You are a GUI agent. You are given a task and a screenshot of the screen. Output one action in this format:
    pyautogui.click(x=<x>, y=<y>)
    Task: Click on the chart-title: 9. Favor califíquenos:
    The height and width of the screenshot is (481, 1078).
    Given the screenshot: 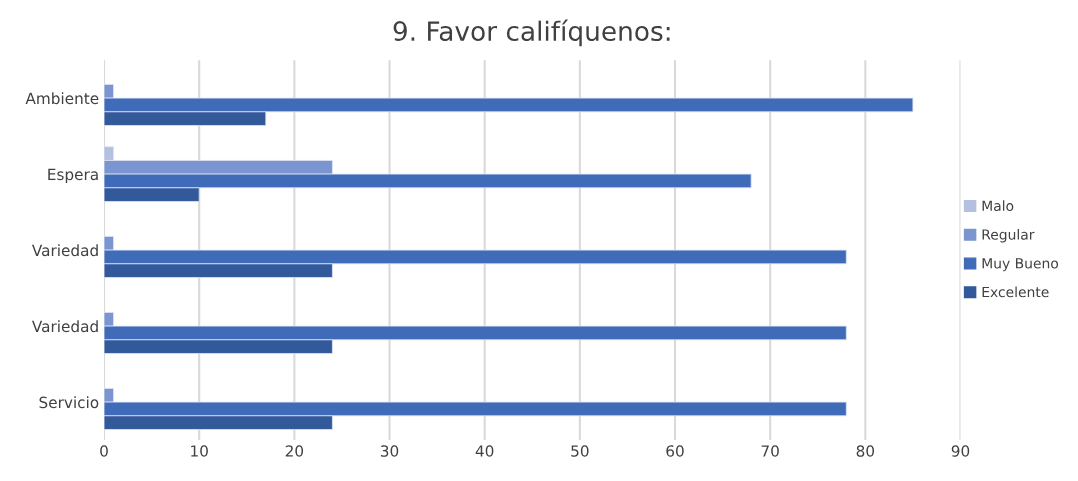 What is the action you would take?
    pyautogui.click(x=531, y=33)
    